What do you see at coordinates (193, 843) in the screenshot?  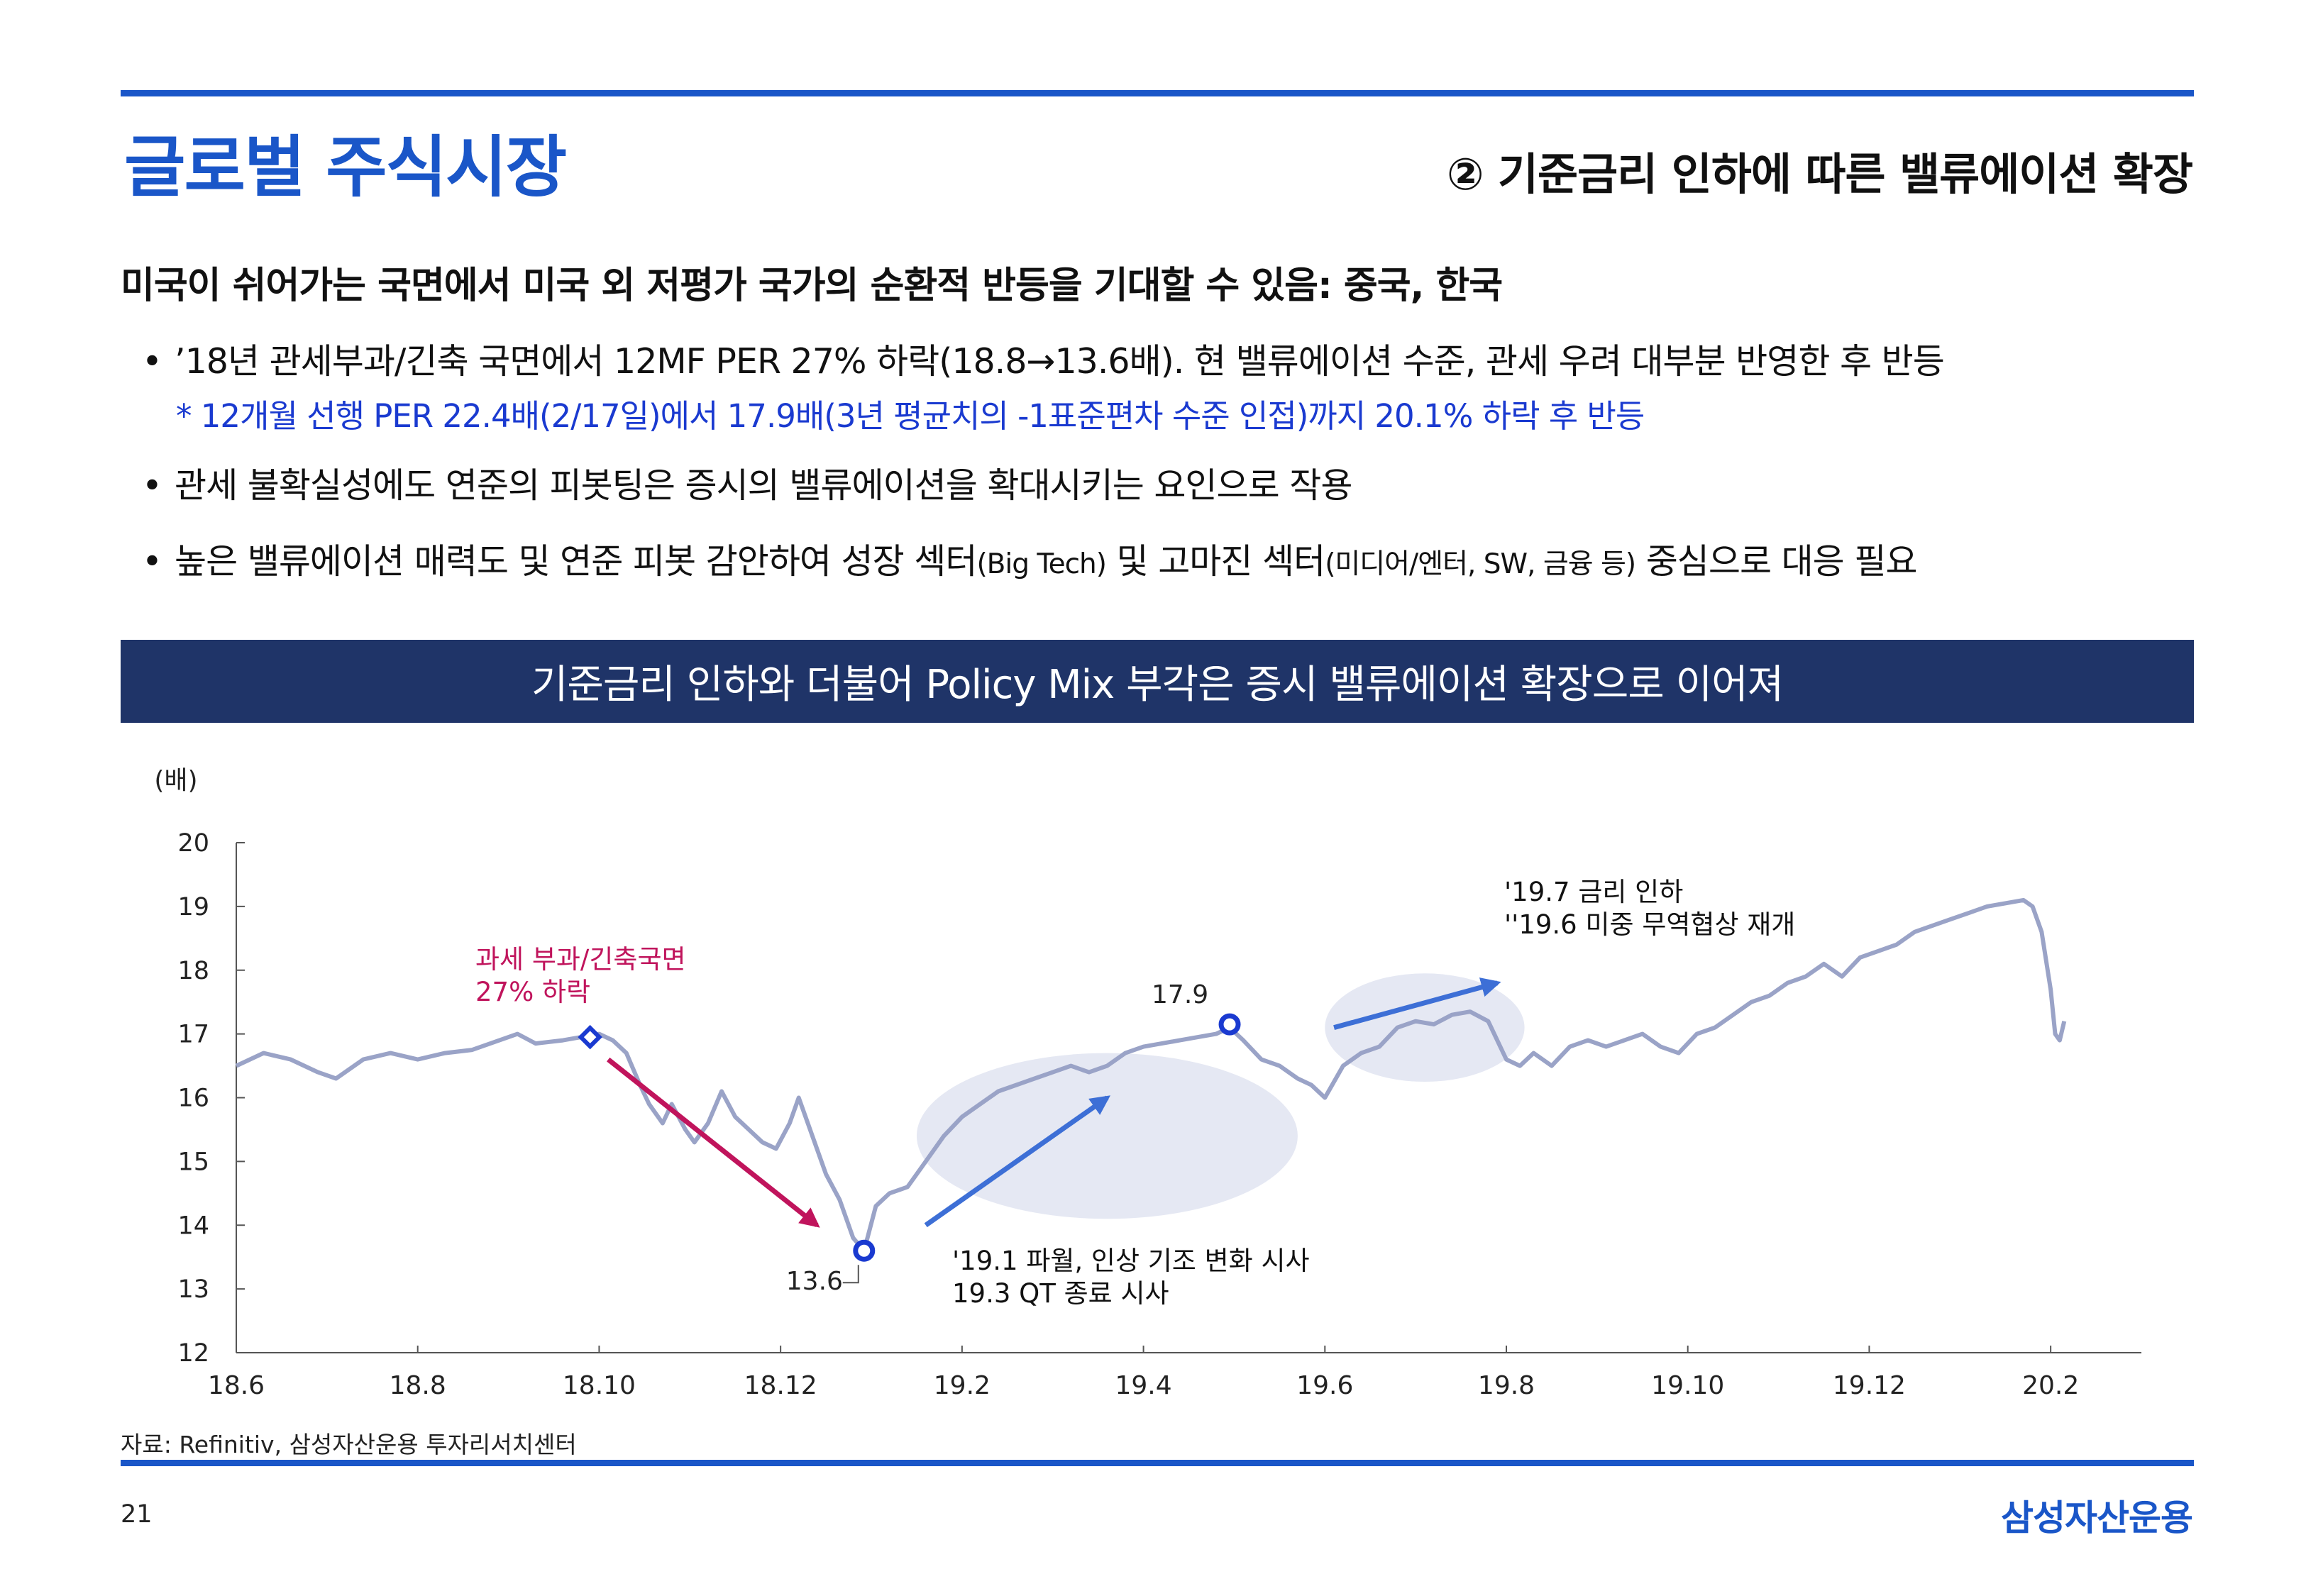 I see `y-tick-label: 20` at bounding box center [193, 843].